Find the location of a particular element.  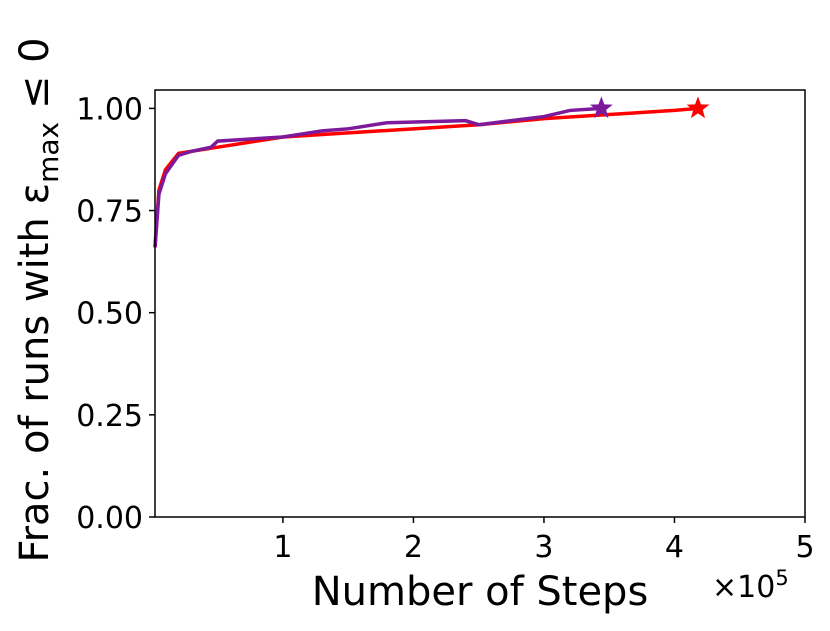

x-tick-label: 1 is located at coordinates (282, 547).